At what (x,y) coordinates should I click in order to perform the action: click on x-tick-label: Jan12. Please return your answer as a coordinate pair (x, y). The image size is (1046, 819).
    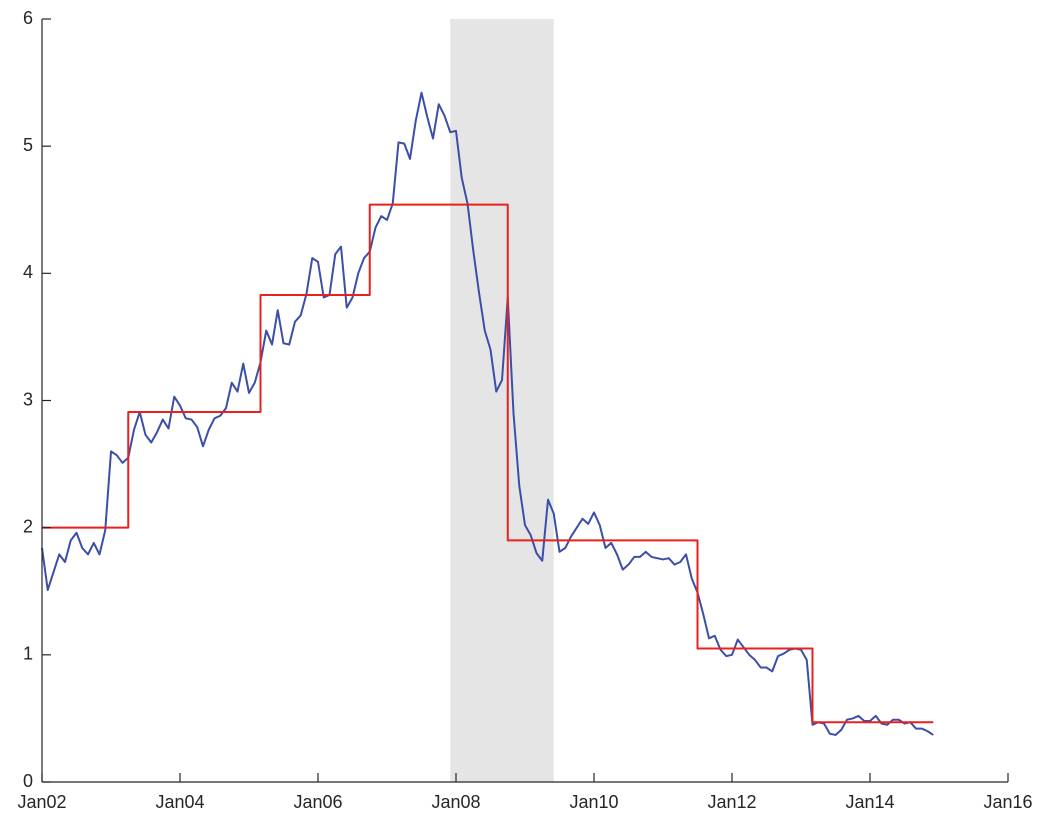
    Looking at the image, I should click on (731, 802).